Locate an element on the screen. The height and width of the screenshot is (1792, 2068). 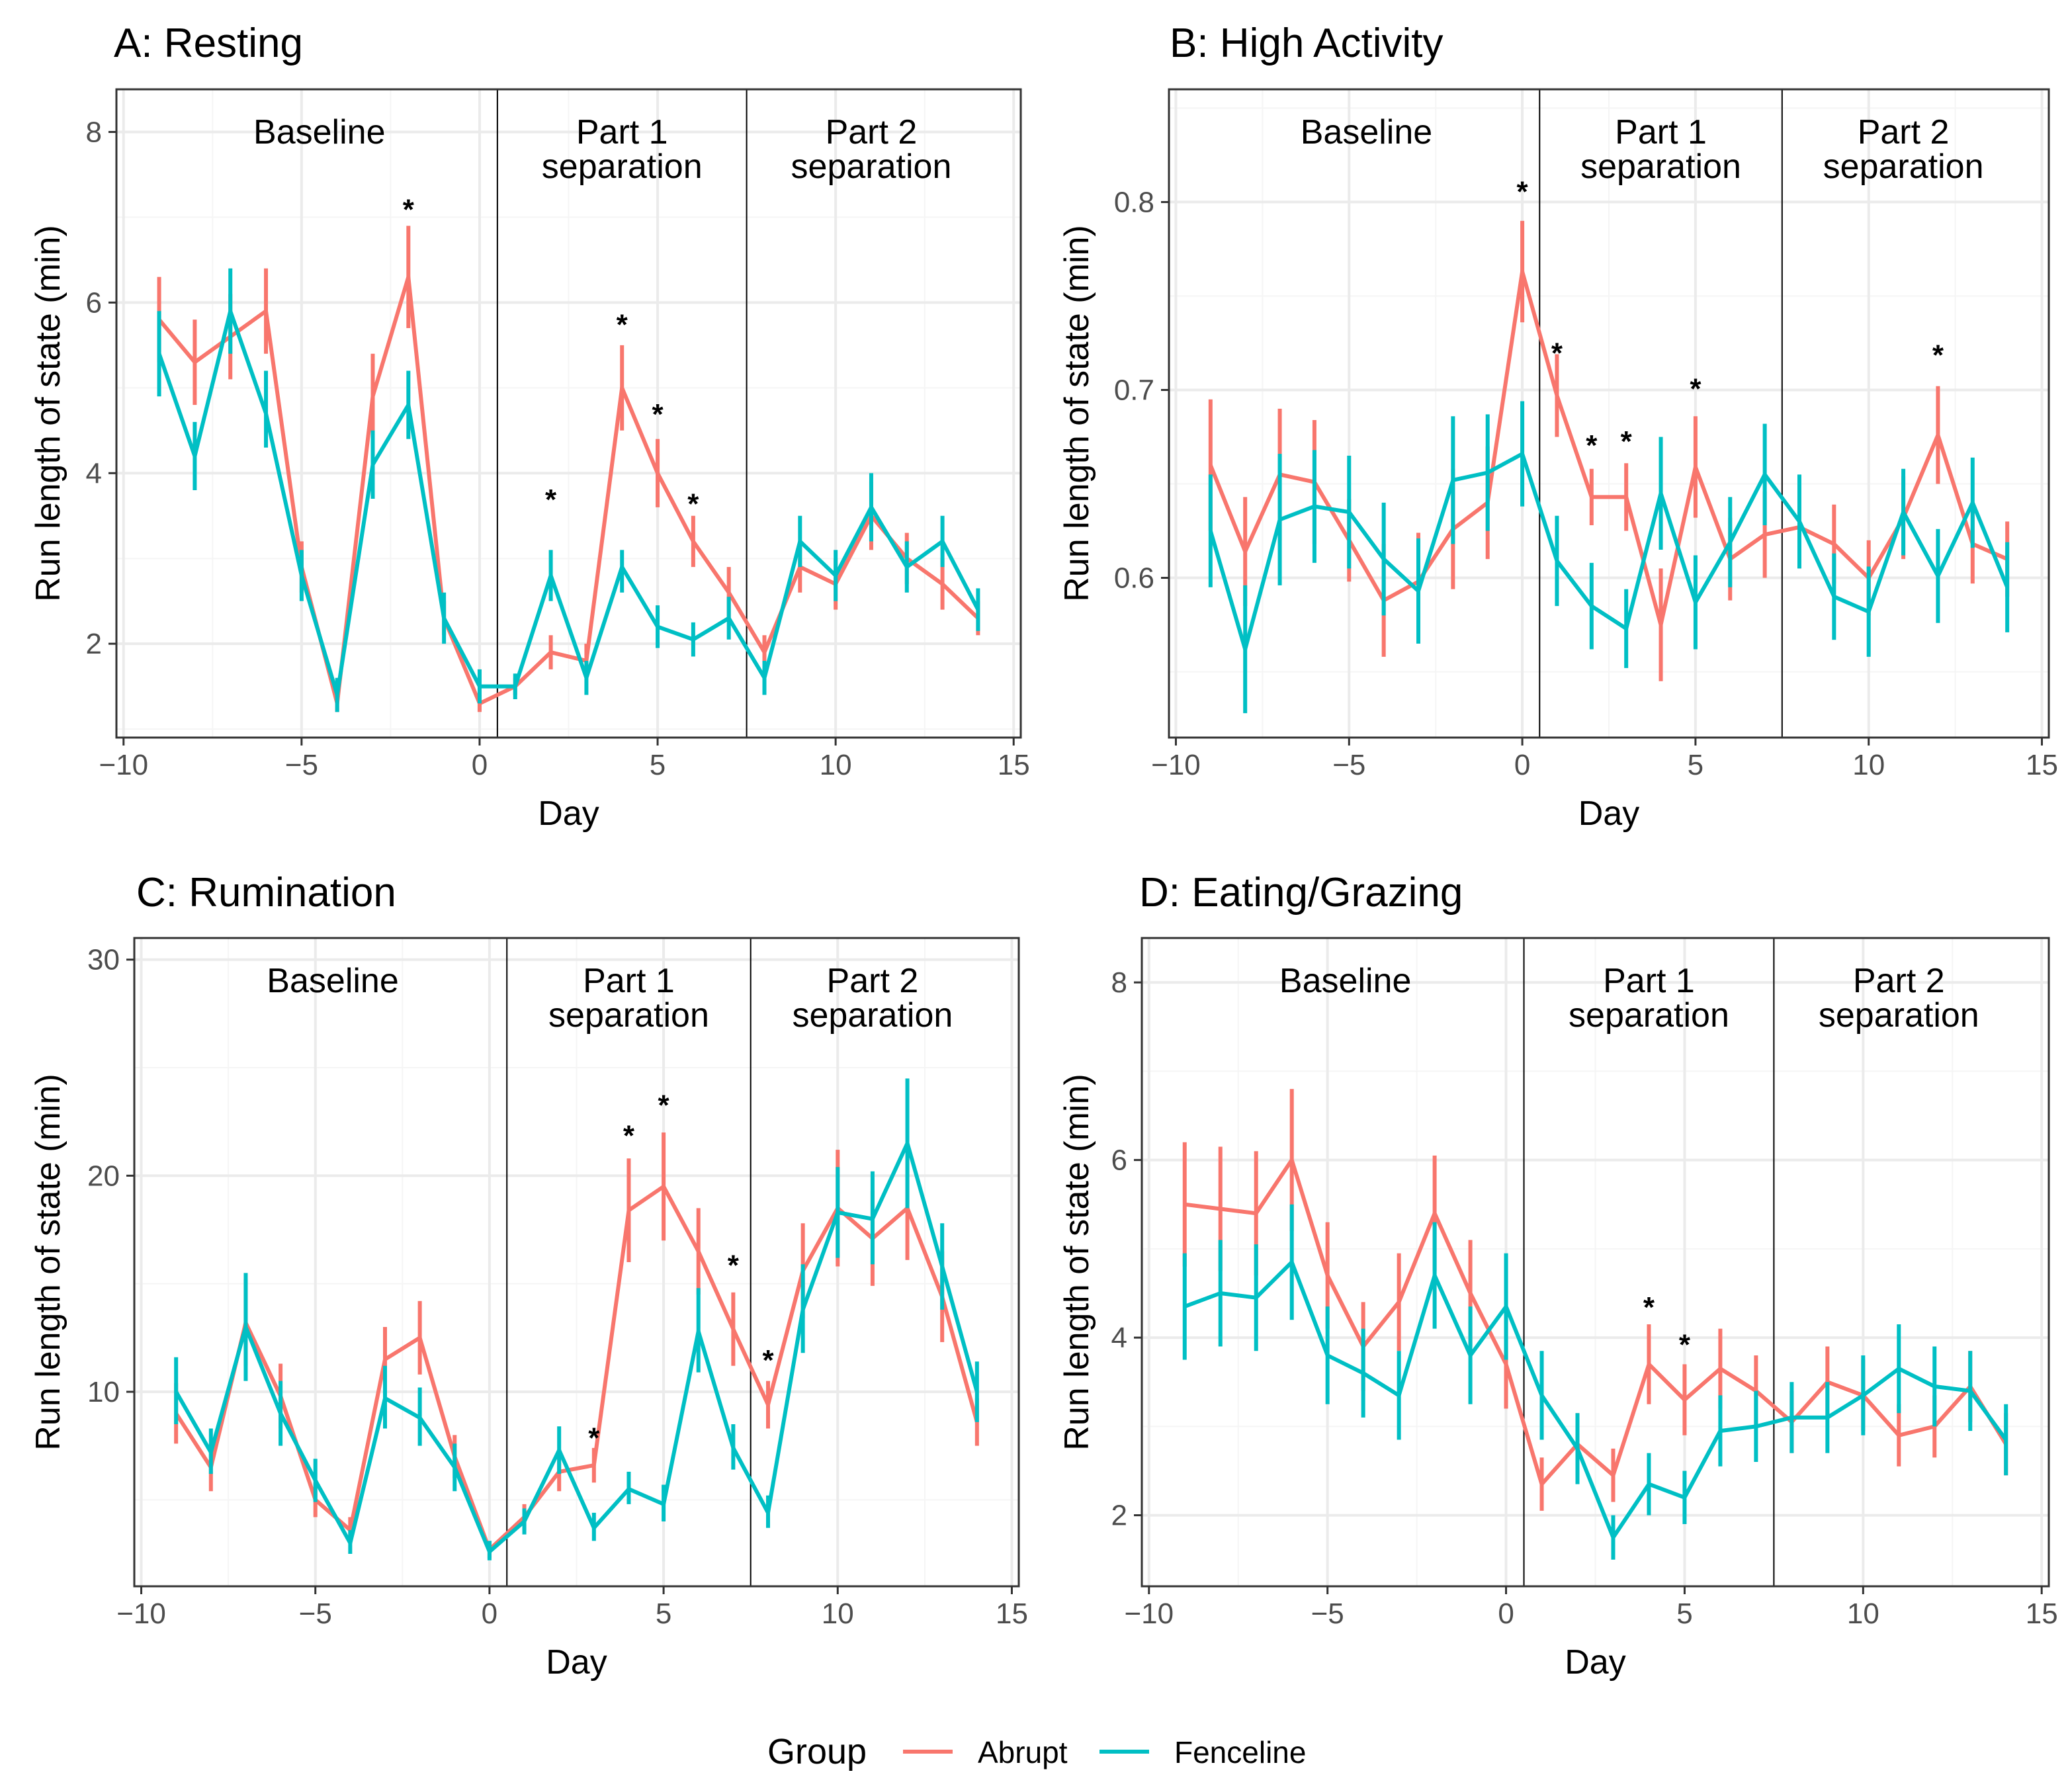
y-tick-label: 30 is located at coordinates (104, 960).